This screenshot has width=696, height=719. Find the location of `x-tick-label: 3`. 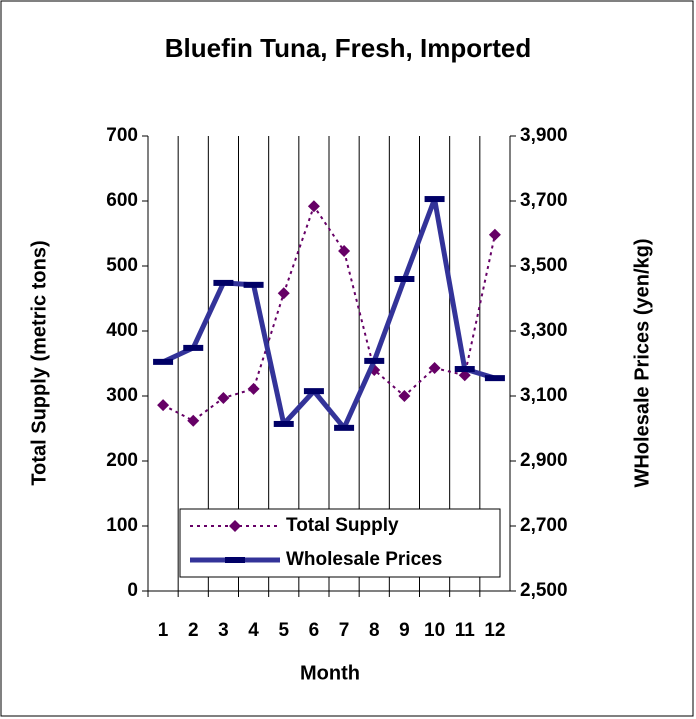

x-tick-label: 3 is located at coordinates (223, 630).